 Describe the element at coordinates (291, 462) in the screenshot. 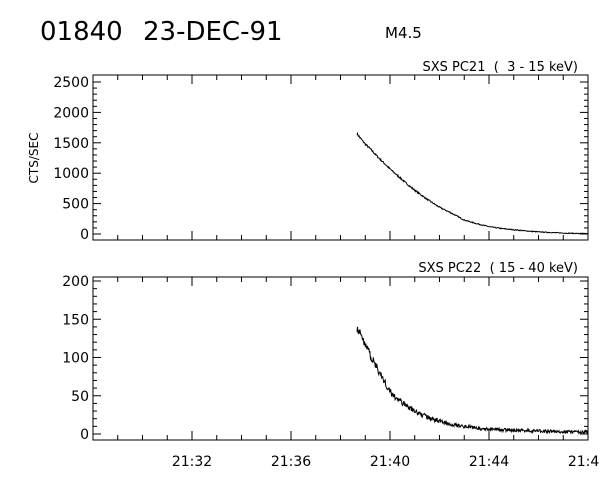

I see `xtick-label: 21:36` at that location.